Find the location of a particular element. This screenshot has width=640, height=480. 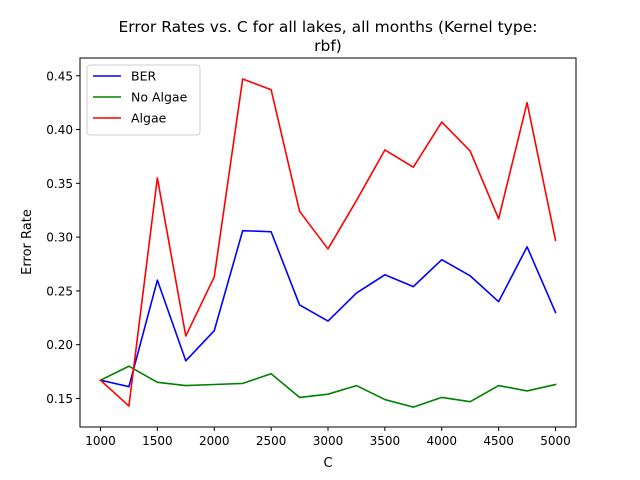

y-axis-ticks: 0.15 0.20 0.25 0.30 0.35 0.40 0.45 is located at coordinates (63, 237).